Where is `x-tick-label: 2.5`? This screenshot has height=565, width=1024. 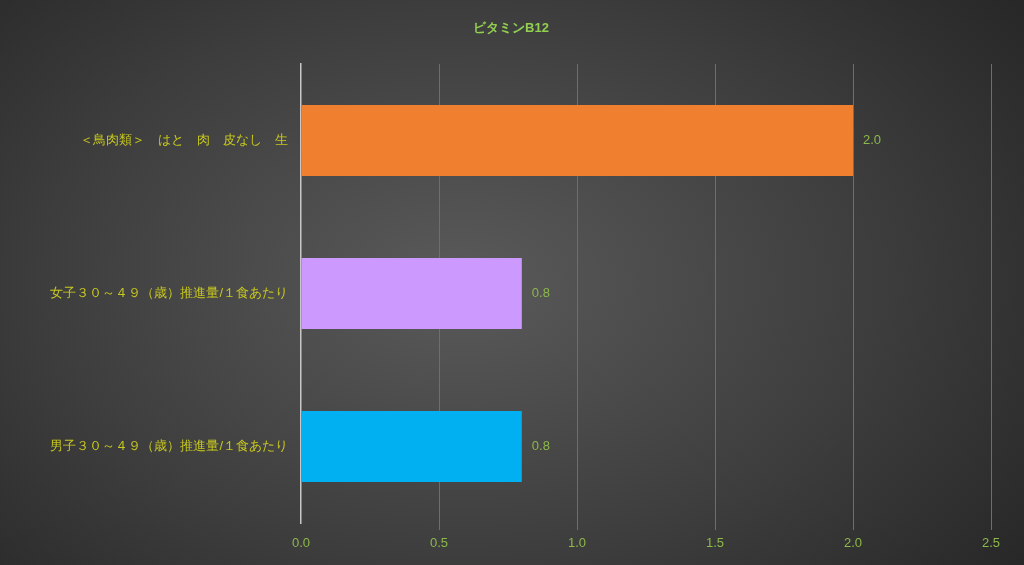
x-tick-label: 2.5 is located at coordinates (991, 543).